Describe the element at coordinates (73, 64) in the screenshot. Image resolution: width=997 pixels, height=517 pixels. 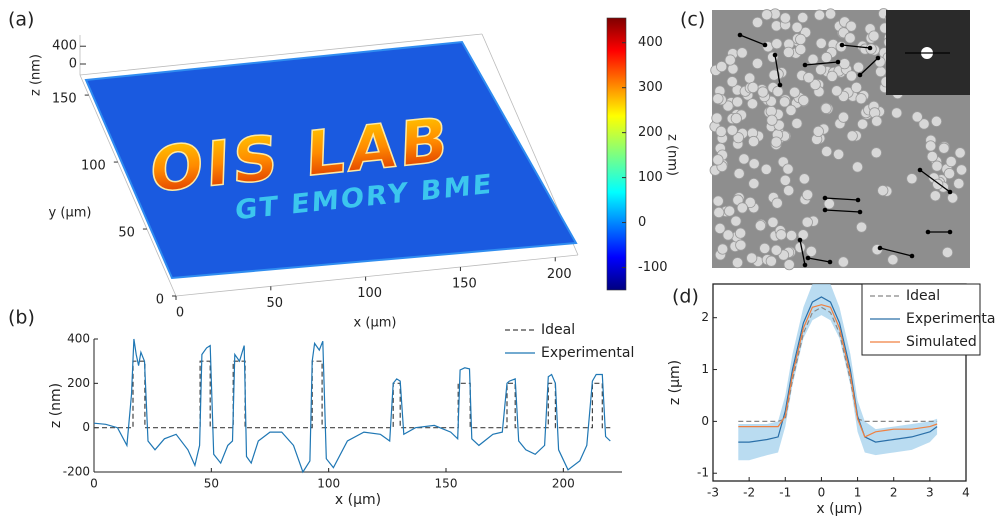
I see `z-tick-label: 0` at that location.